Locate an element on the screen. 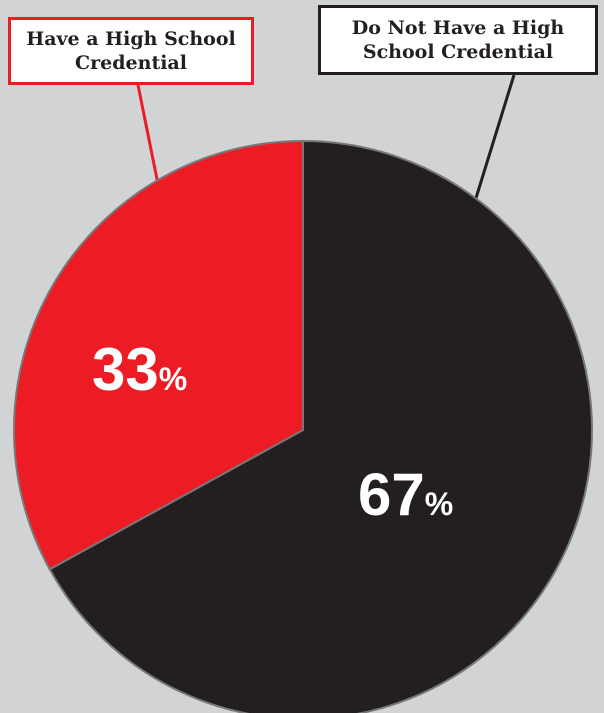  leader-line-have-credential is located at coordinates (148, 134).